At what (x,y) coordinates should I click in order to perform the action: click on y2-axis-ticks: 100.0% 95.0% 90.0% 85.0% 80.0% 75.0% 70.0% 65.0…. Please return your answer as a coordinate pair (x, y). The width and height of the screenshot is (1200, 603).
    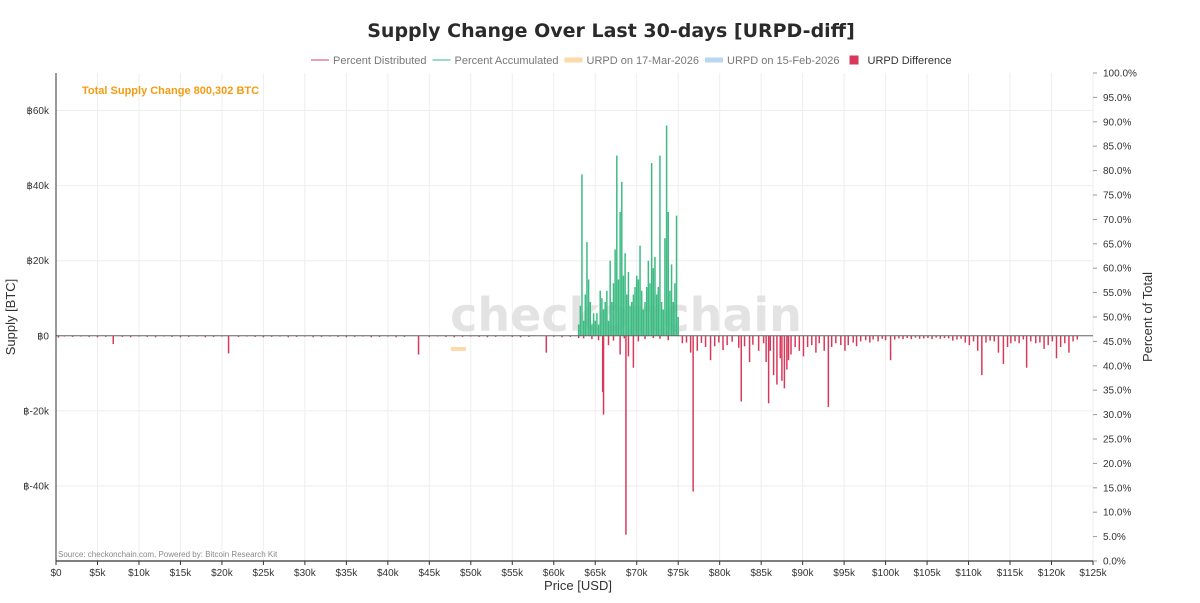
    Looking at the image, I should click on (1115, 318).